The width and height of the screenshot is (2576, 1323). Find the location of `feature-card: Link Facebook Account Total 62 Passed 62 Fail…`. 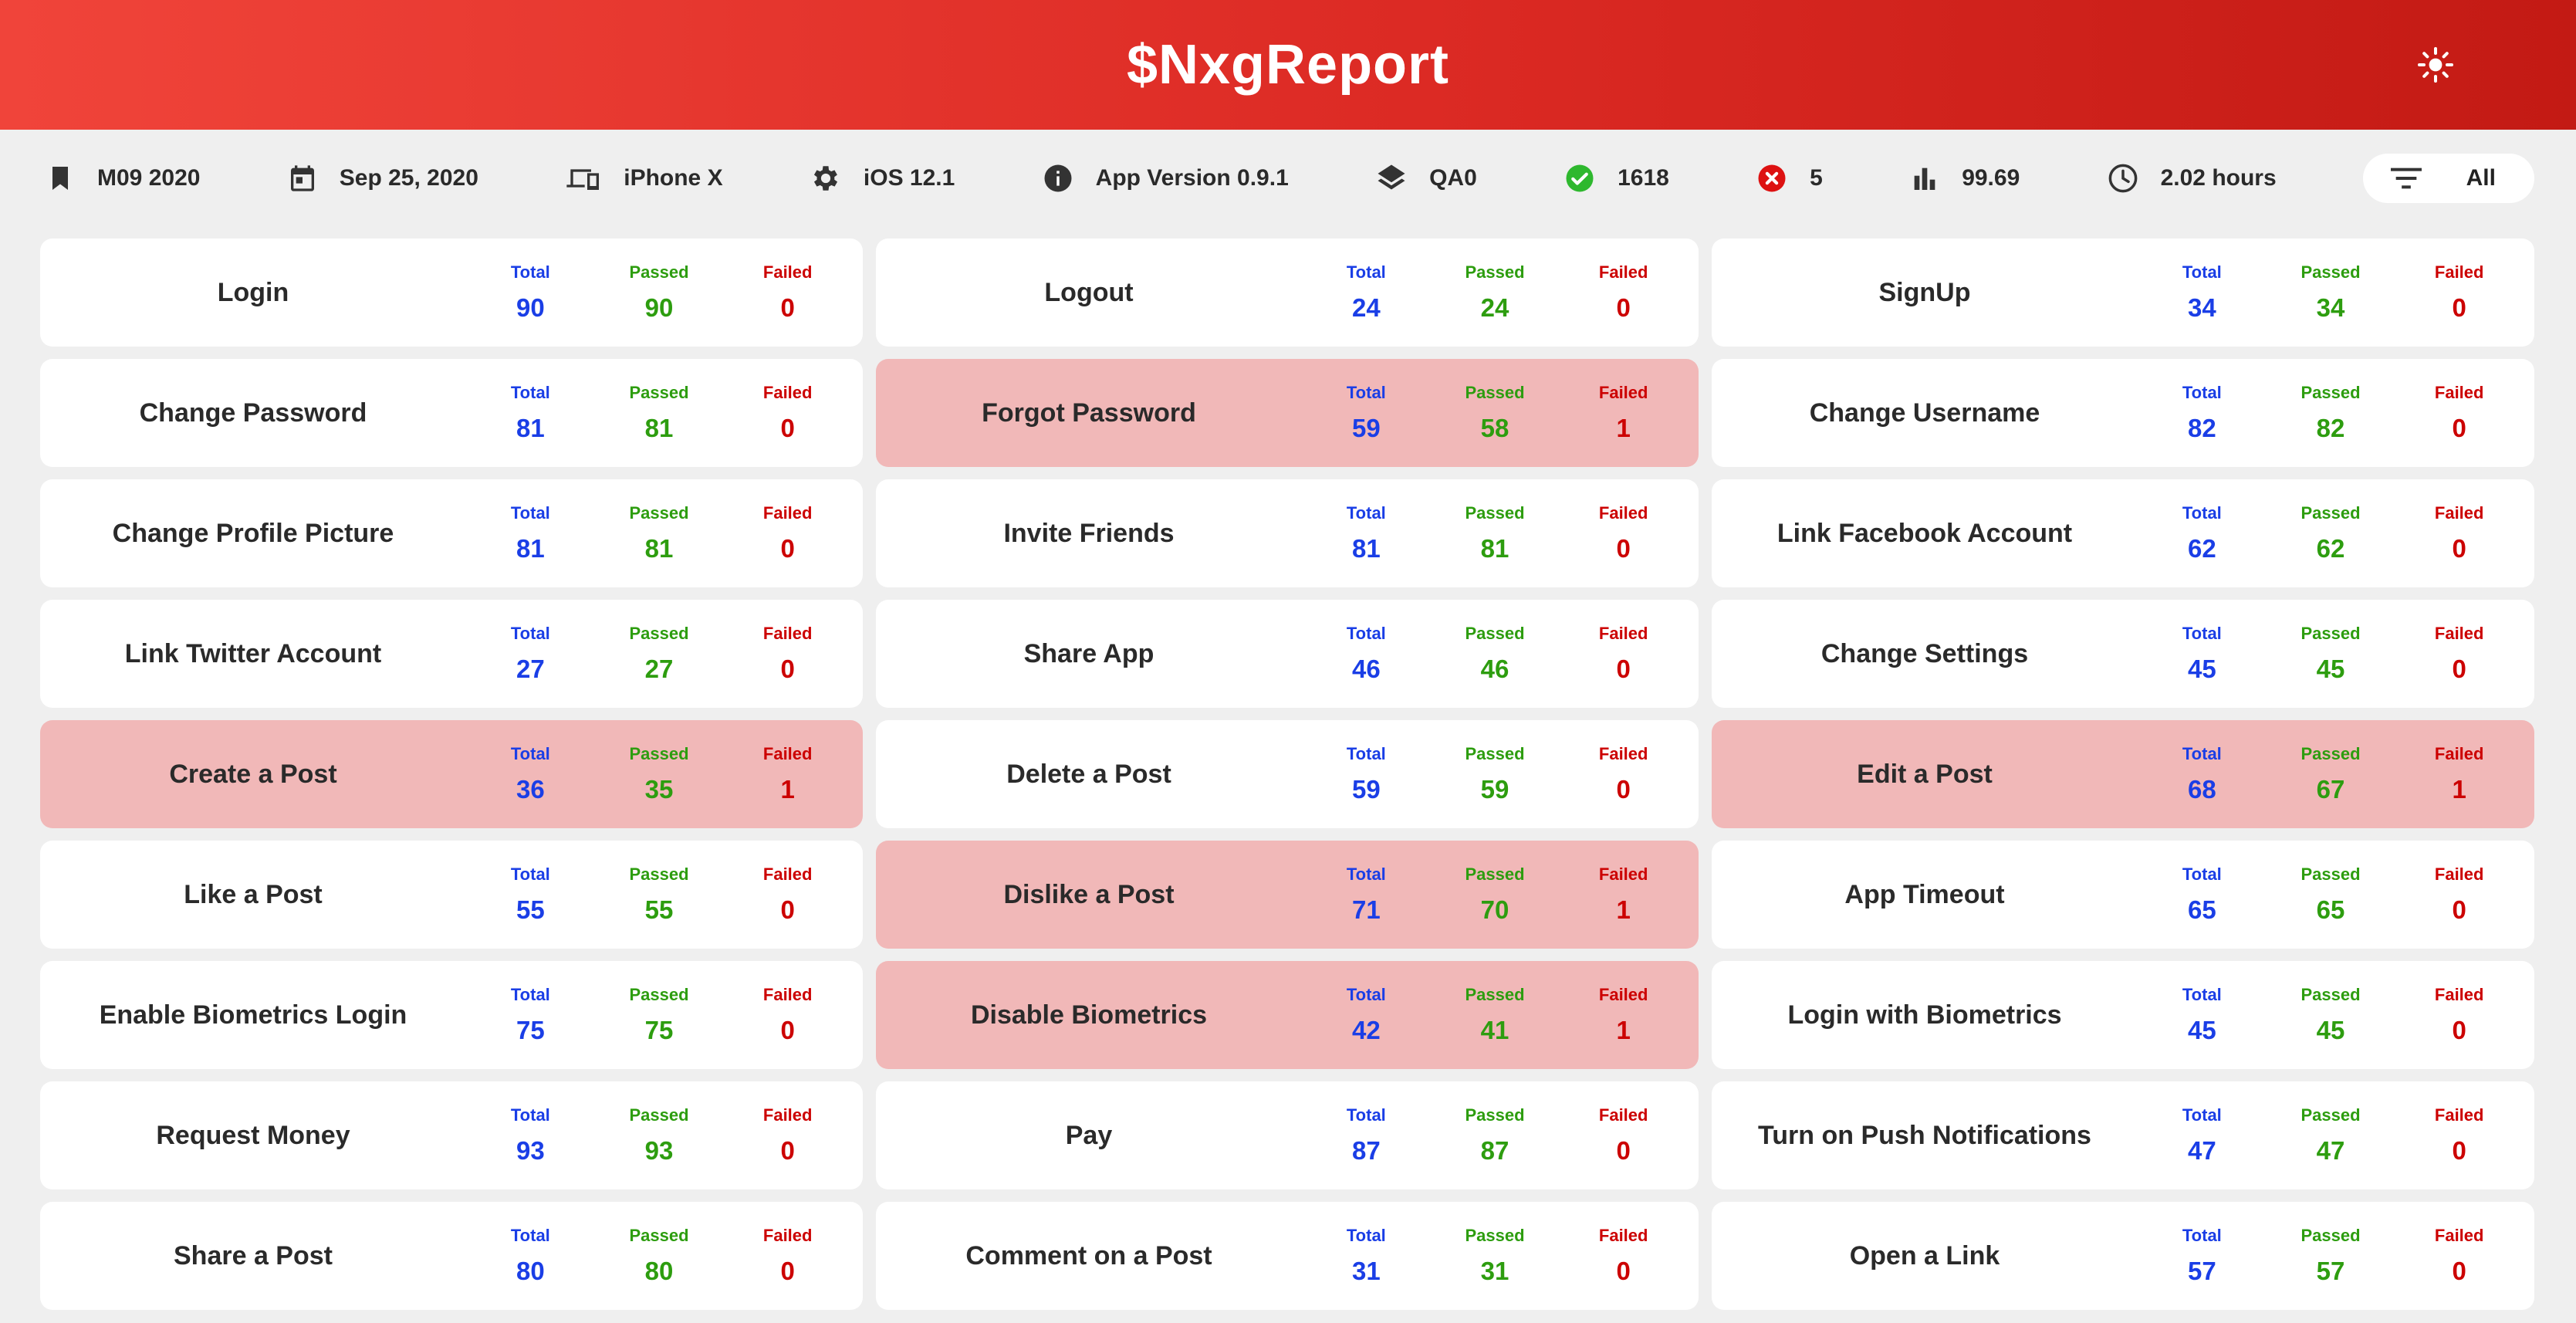

feature-card: Link Facebook Account Total 62 Passed 62 Fail… is located at coordinates (2123, 533).